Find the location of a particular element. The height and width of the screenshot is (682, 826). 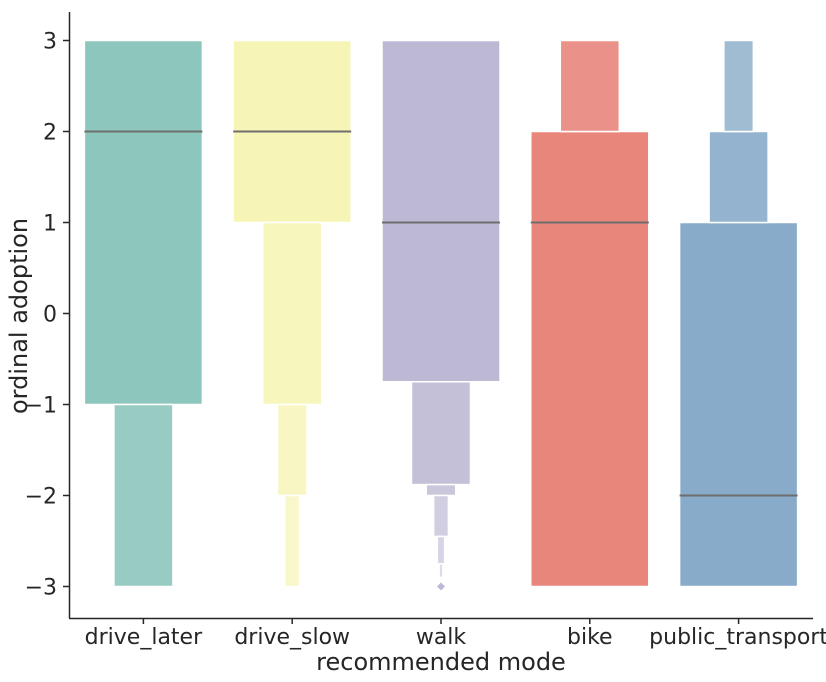

box-group-walk is located at coordinates (441, 315).